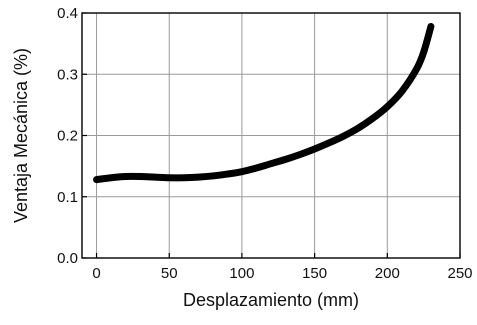 The height and width of the screenshot is (325, 477). What do you see at coordinates (21, 135) in the screenshot?
I see `y-axis-title: Ventaja Mecánica (%)` at bounding box center [21, 135].